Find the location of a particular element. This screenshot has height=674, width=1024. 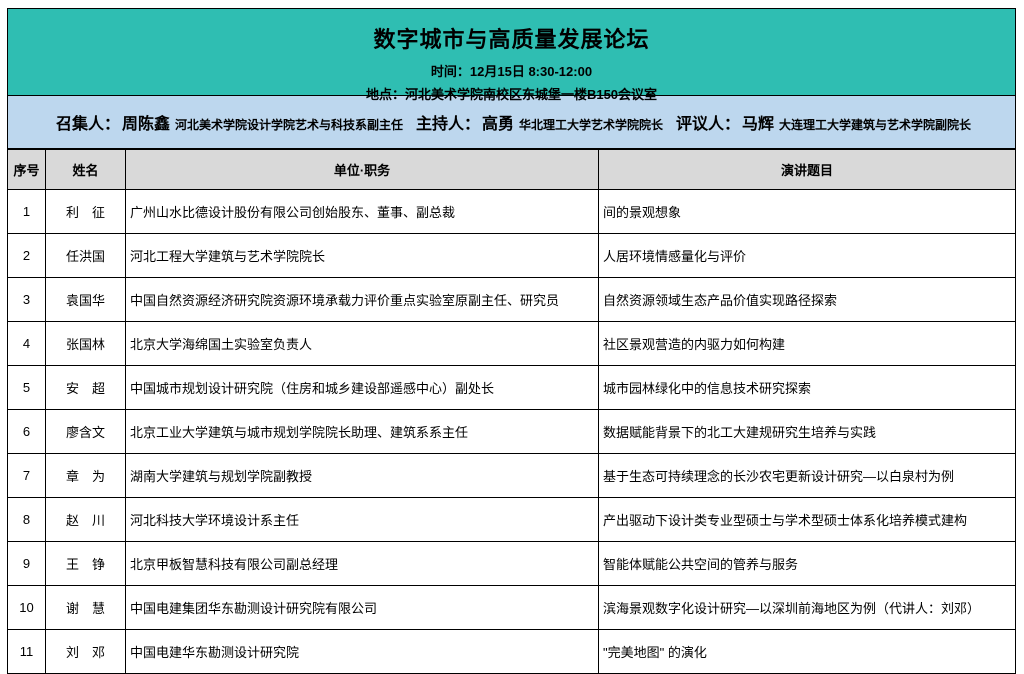

speaker-name: 王 铮 is located at coordinates (85, 563).